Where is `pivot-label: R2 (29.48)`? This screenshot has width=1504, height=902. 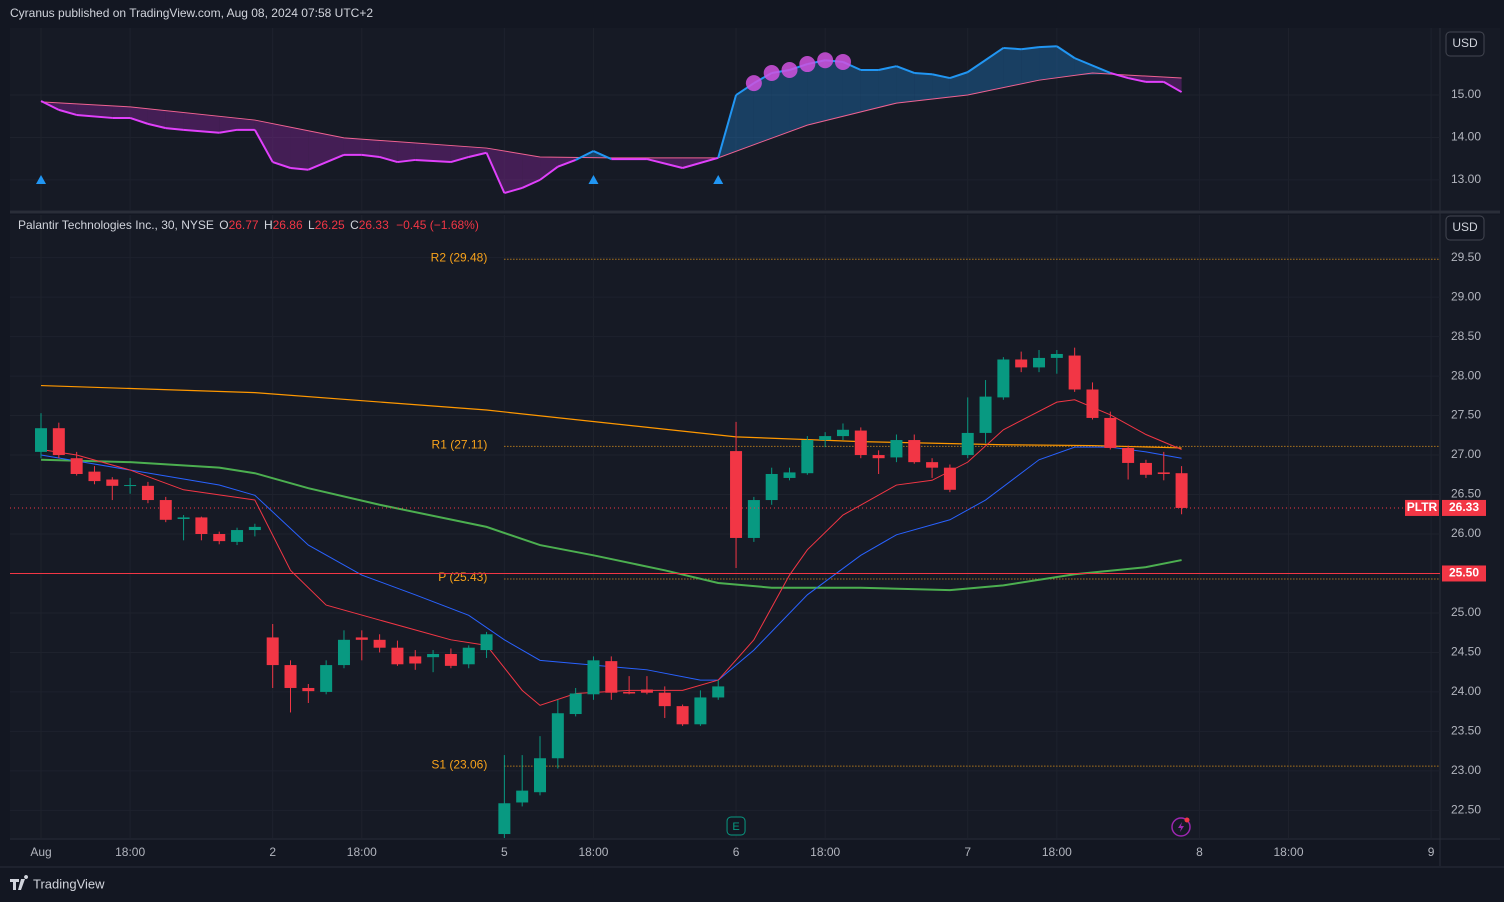 pivot-label: R2 (29.48) is located at coordinates (459, 257).